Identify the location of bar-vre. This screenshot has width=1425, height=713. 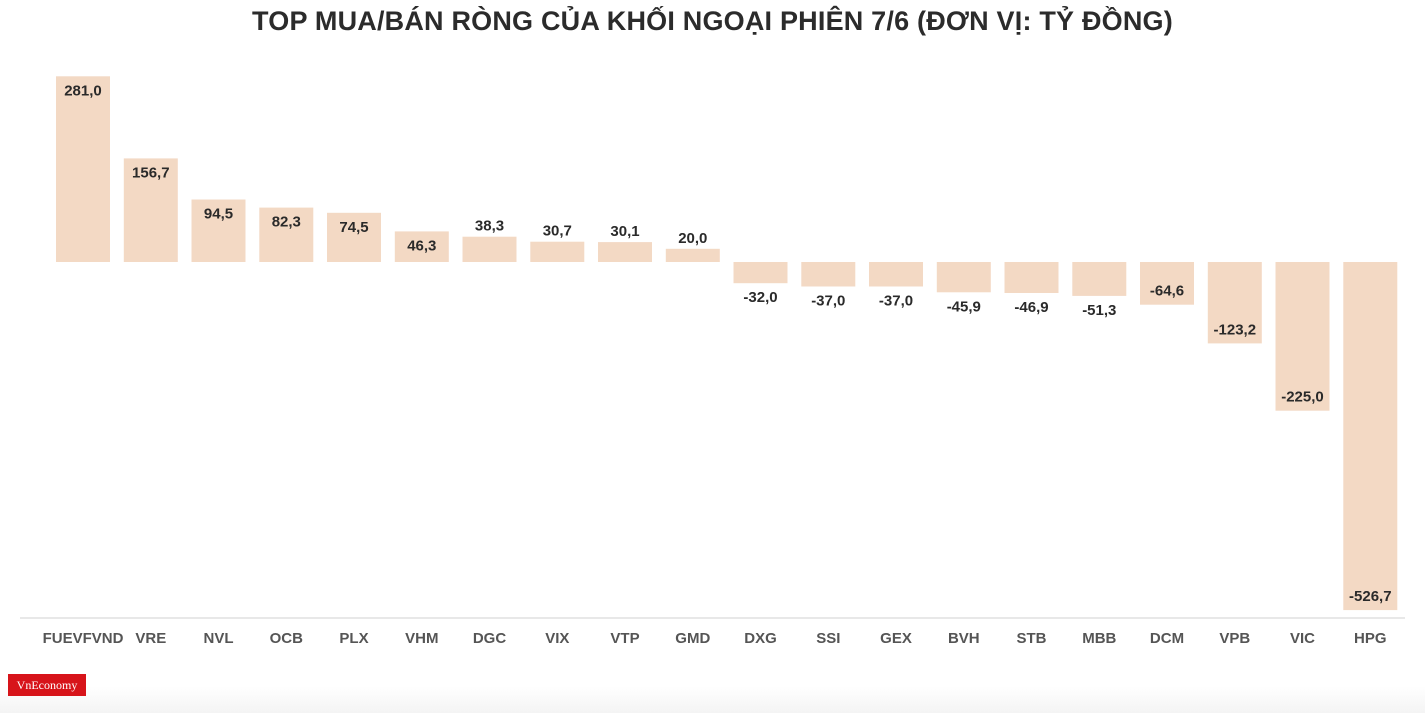
(150, 210).